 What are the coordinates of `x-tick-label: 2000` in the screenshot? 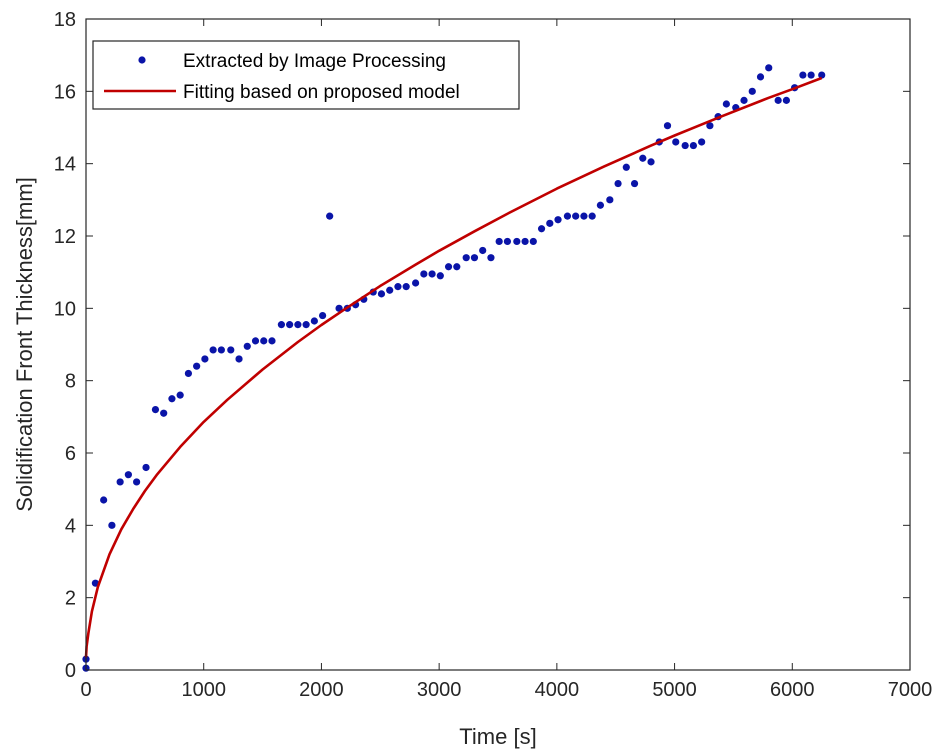 It's located at (321, 690).